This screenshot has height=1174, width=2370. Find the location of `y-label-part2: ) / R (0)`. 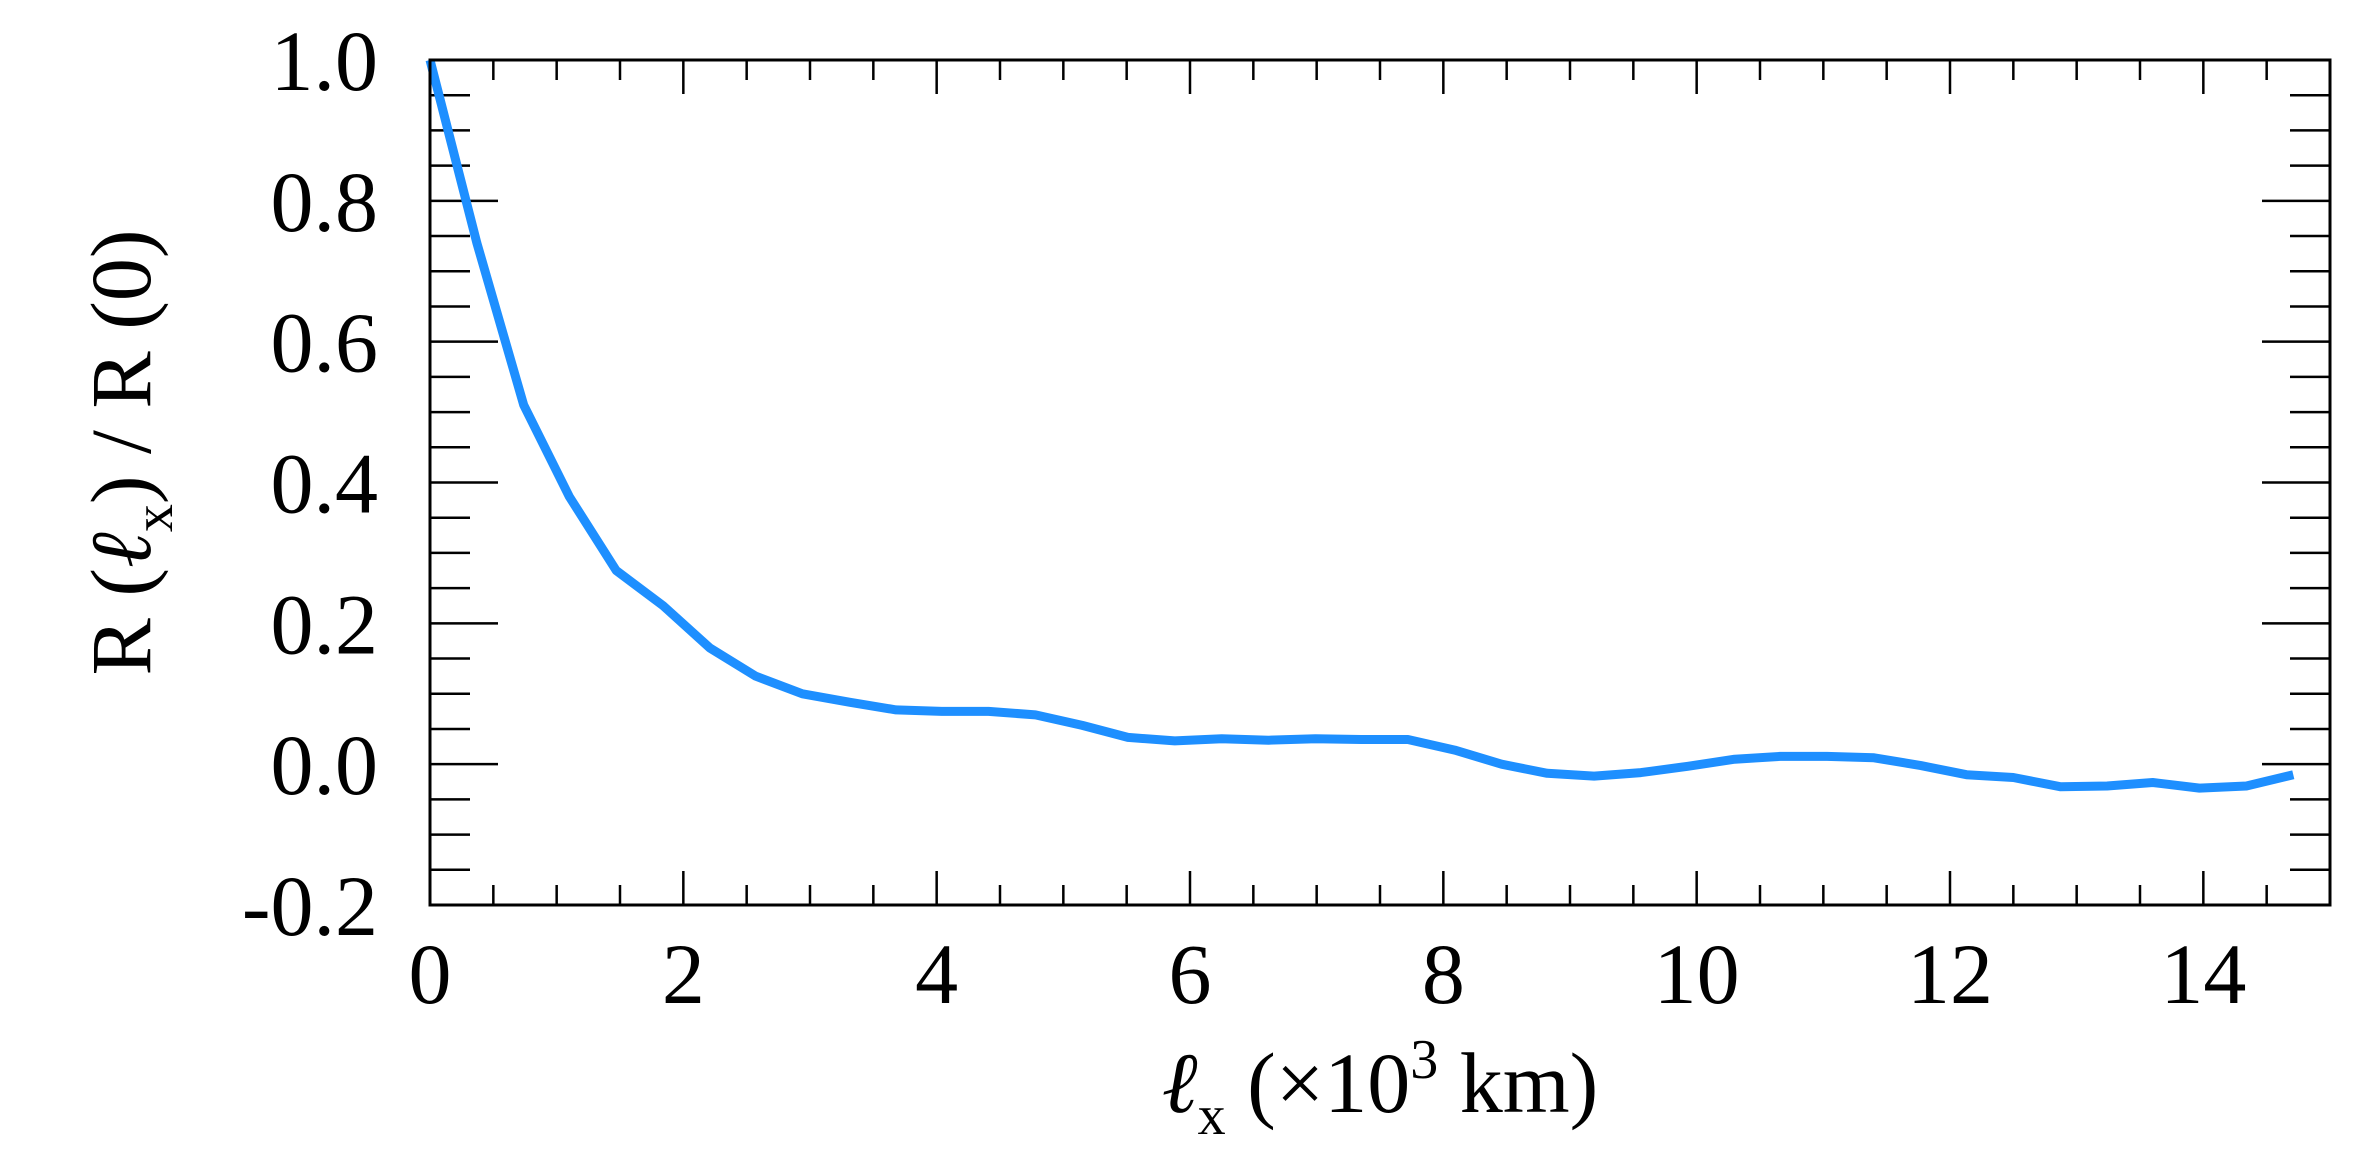

y-label-part2: ) / R (0) is located at coordinates (121, 367).